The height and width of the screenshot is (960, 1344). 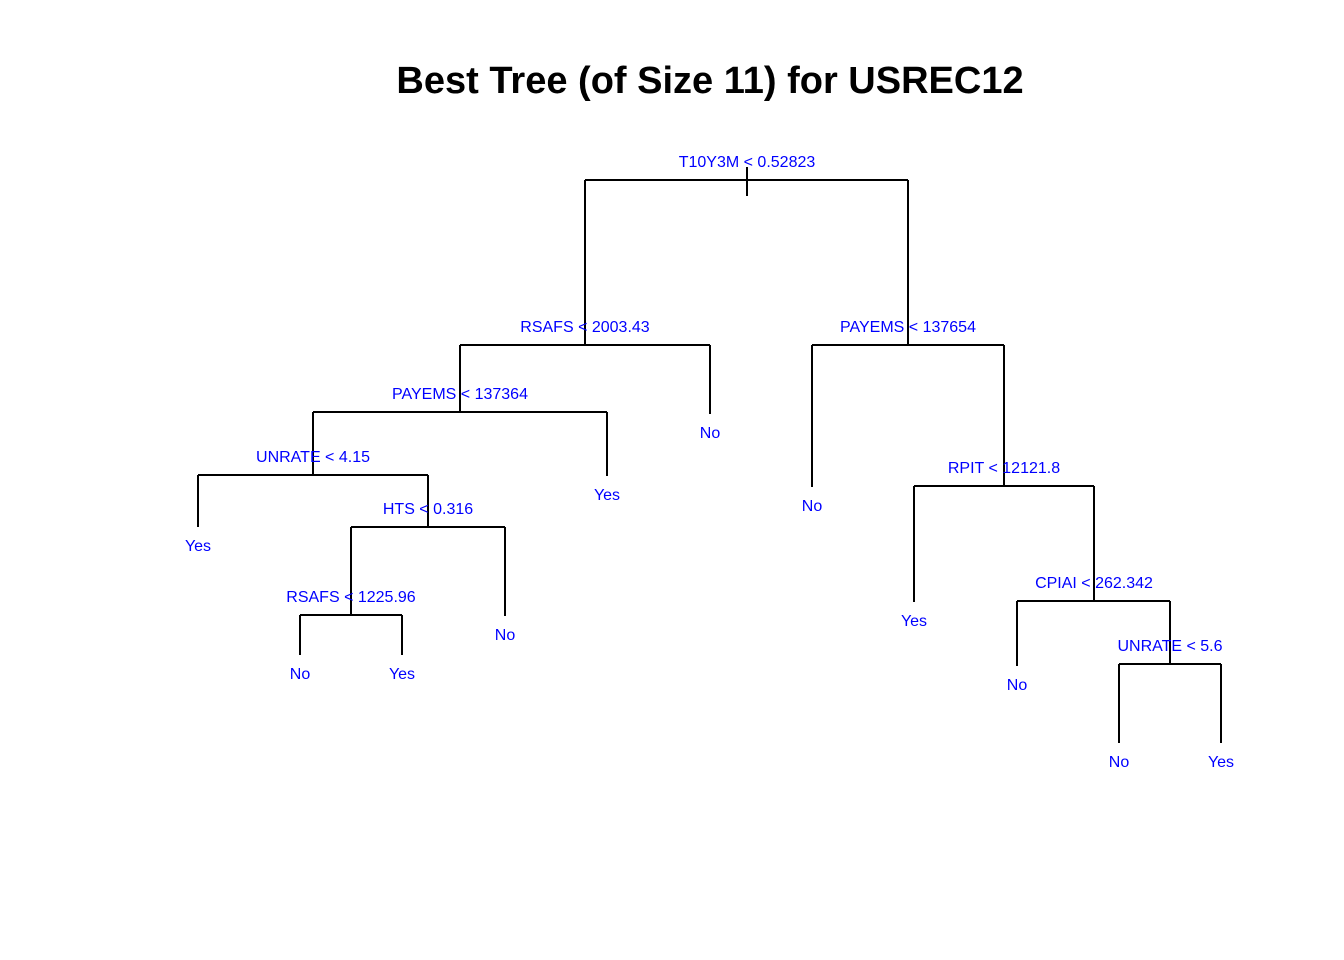 I want to click on diagram-title: Best Tree (of Size 11) for USREC12, so click(x=709, y=81).